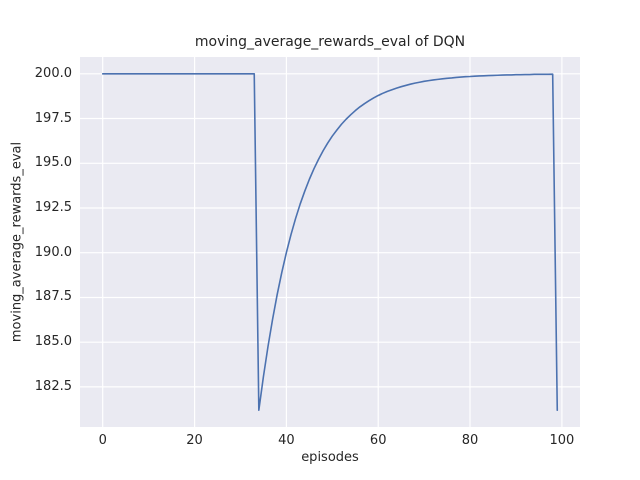 This screenshot has width=640, height=480. Describe the element at coordinates (53, 163) in the screenshot. I see `y-tick-label: 195.0` at that location.